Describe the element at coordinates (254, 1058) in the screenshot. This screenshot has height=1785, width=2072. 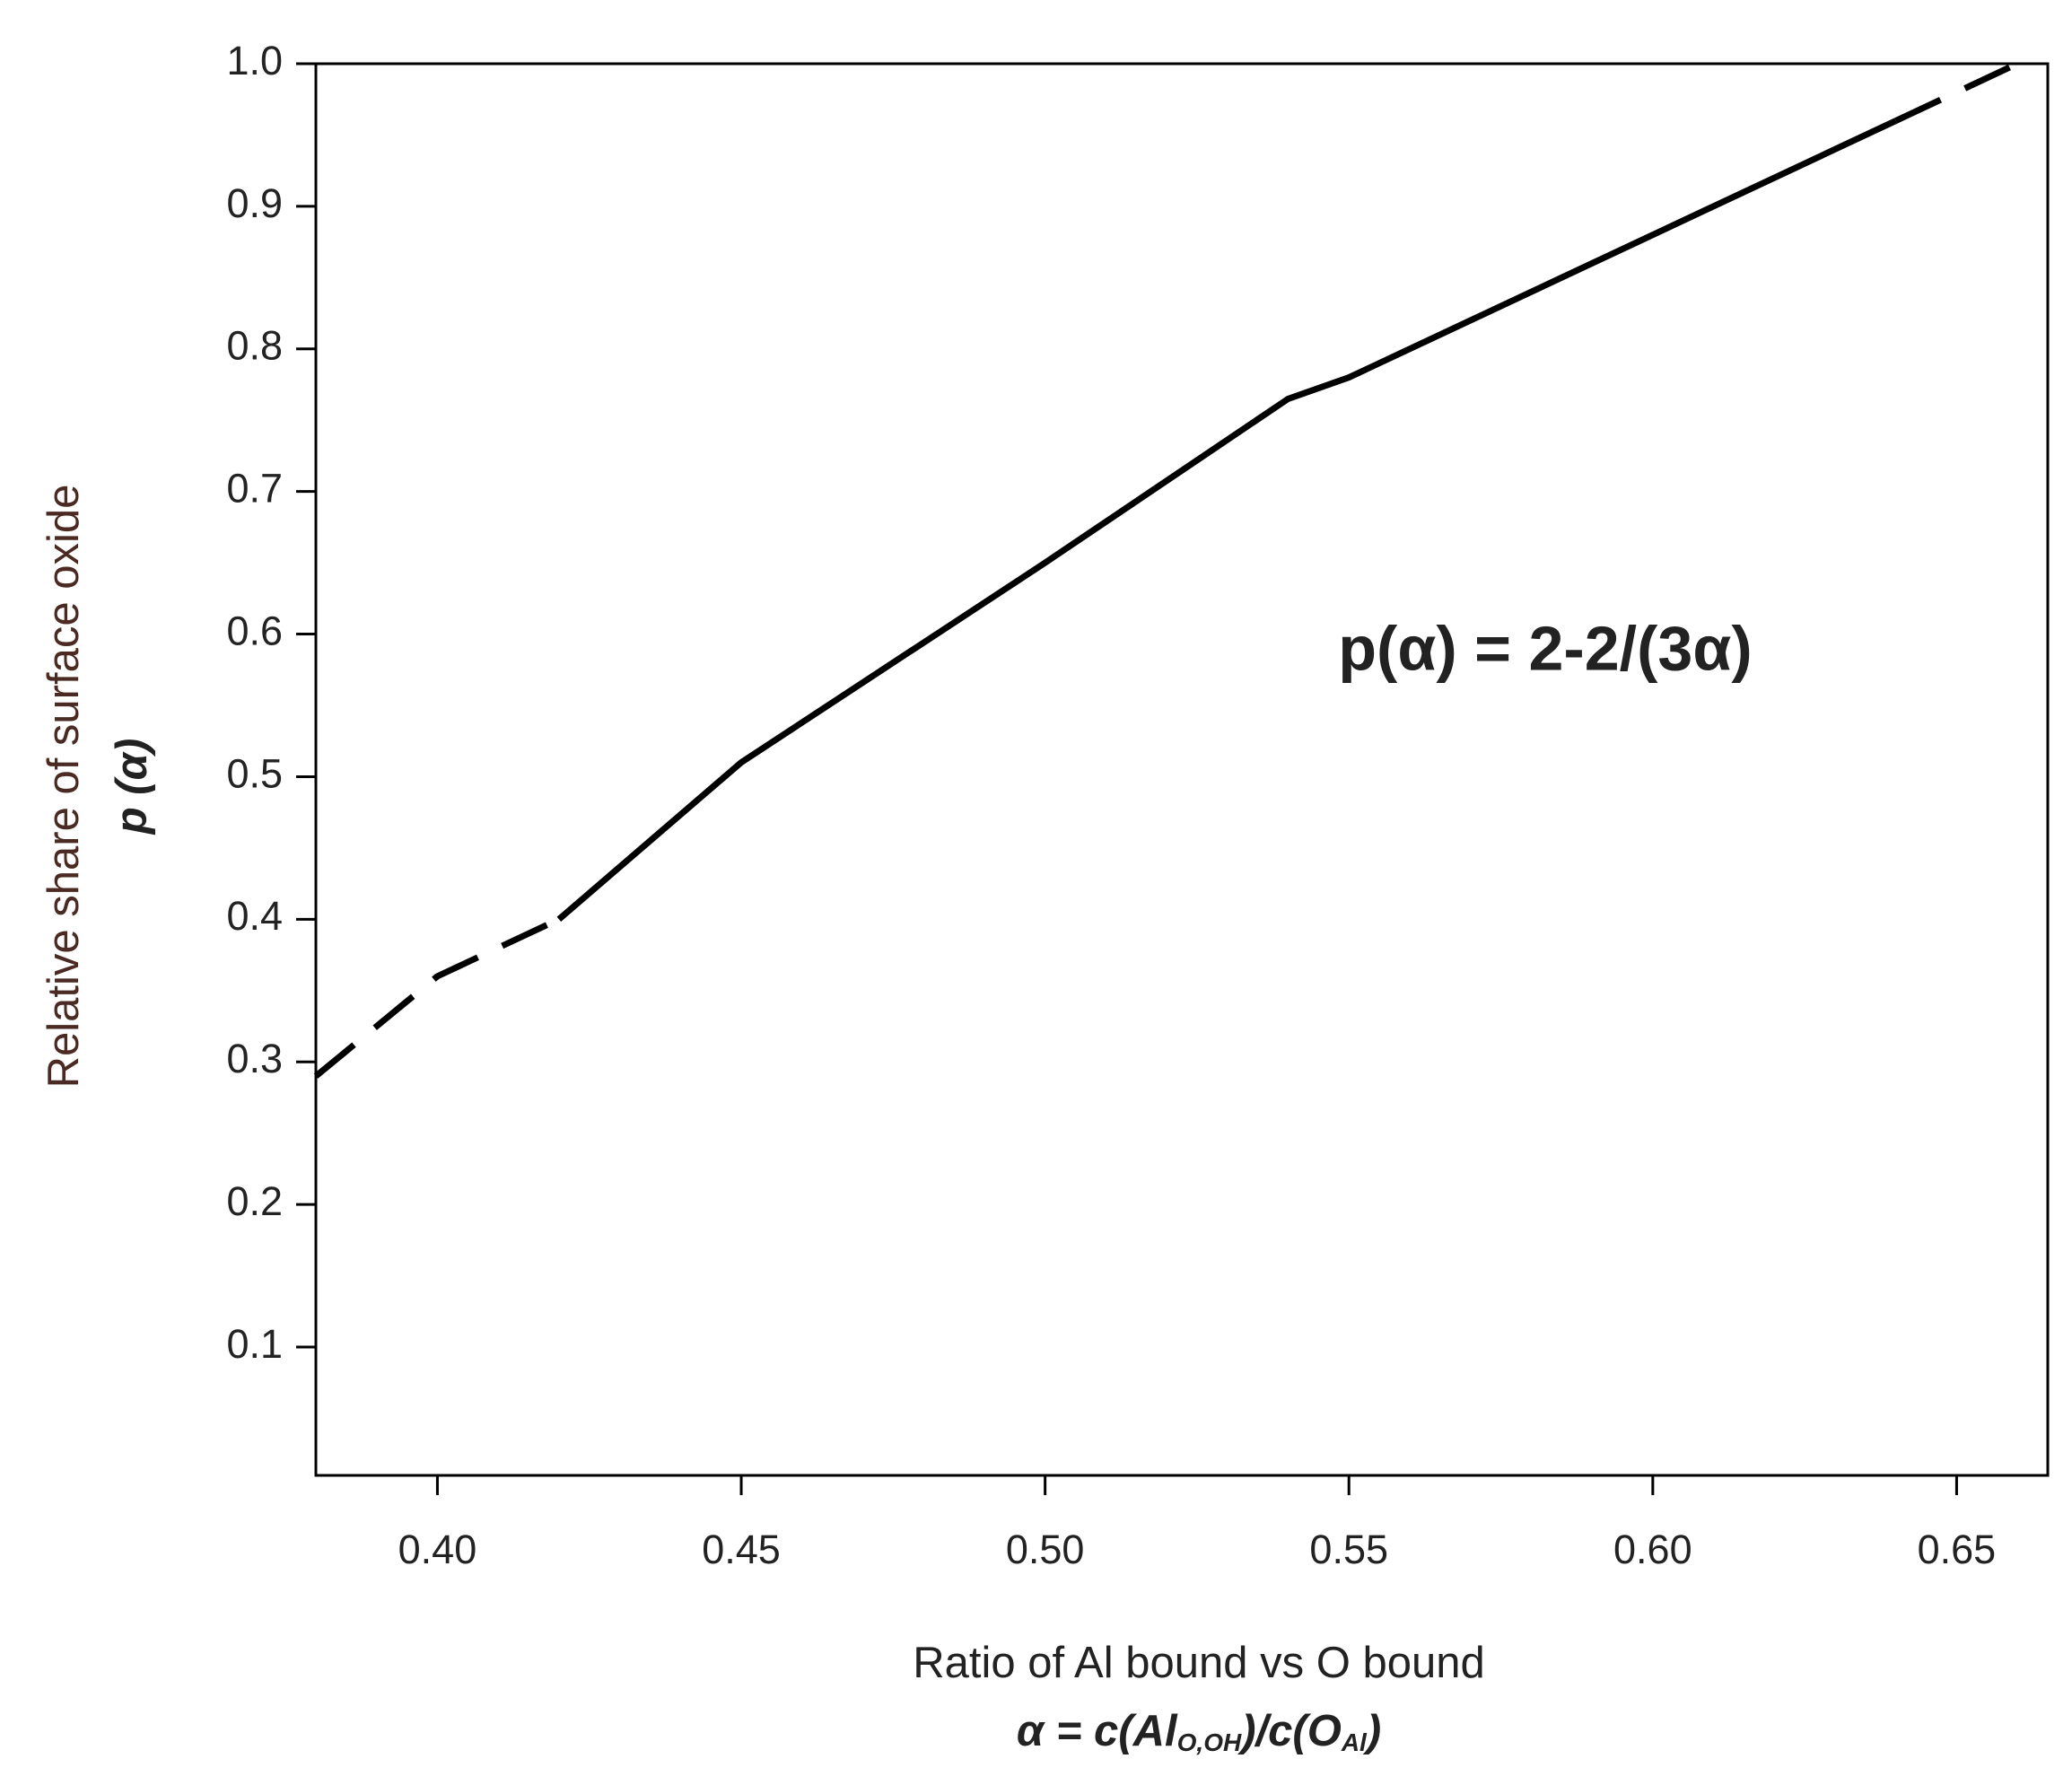
I see `y-tick-label: 0.3` at that location.